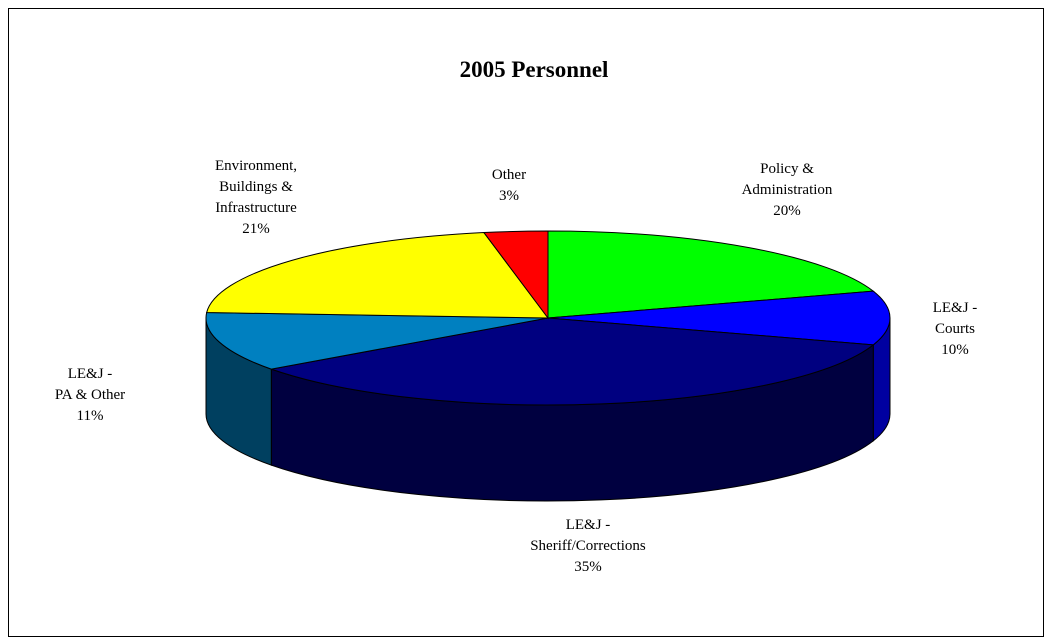 The height and width of the screenshot is (638, 1045). I want to click on slice-label-le-j-courts: LE&J -Courts 10%, so click(955, 329).